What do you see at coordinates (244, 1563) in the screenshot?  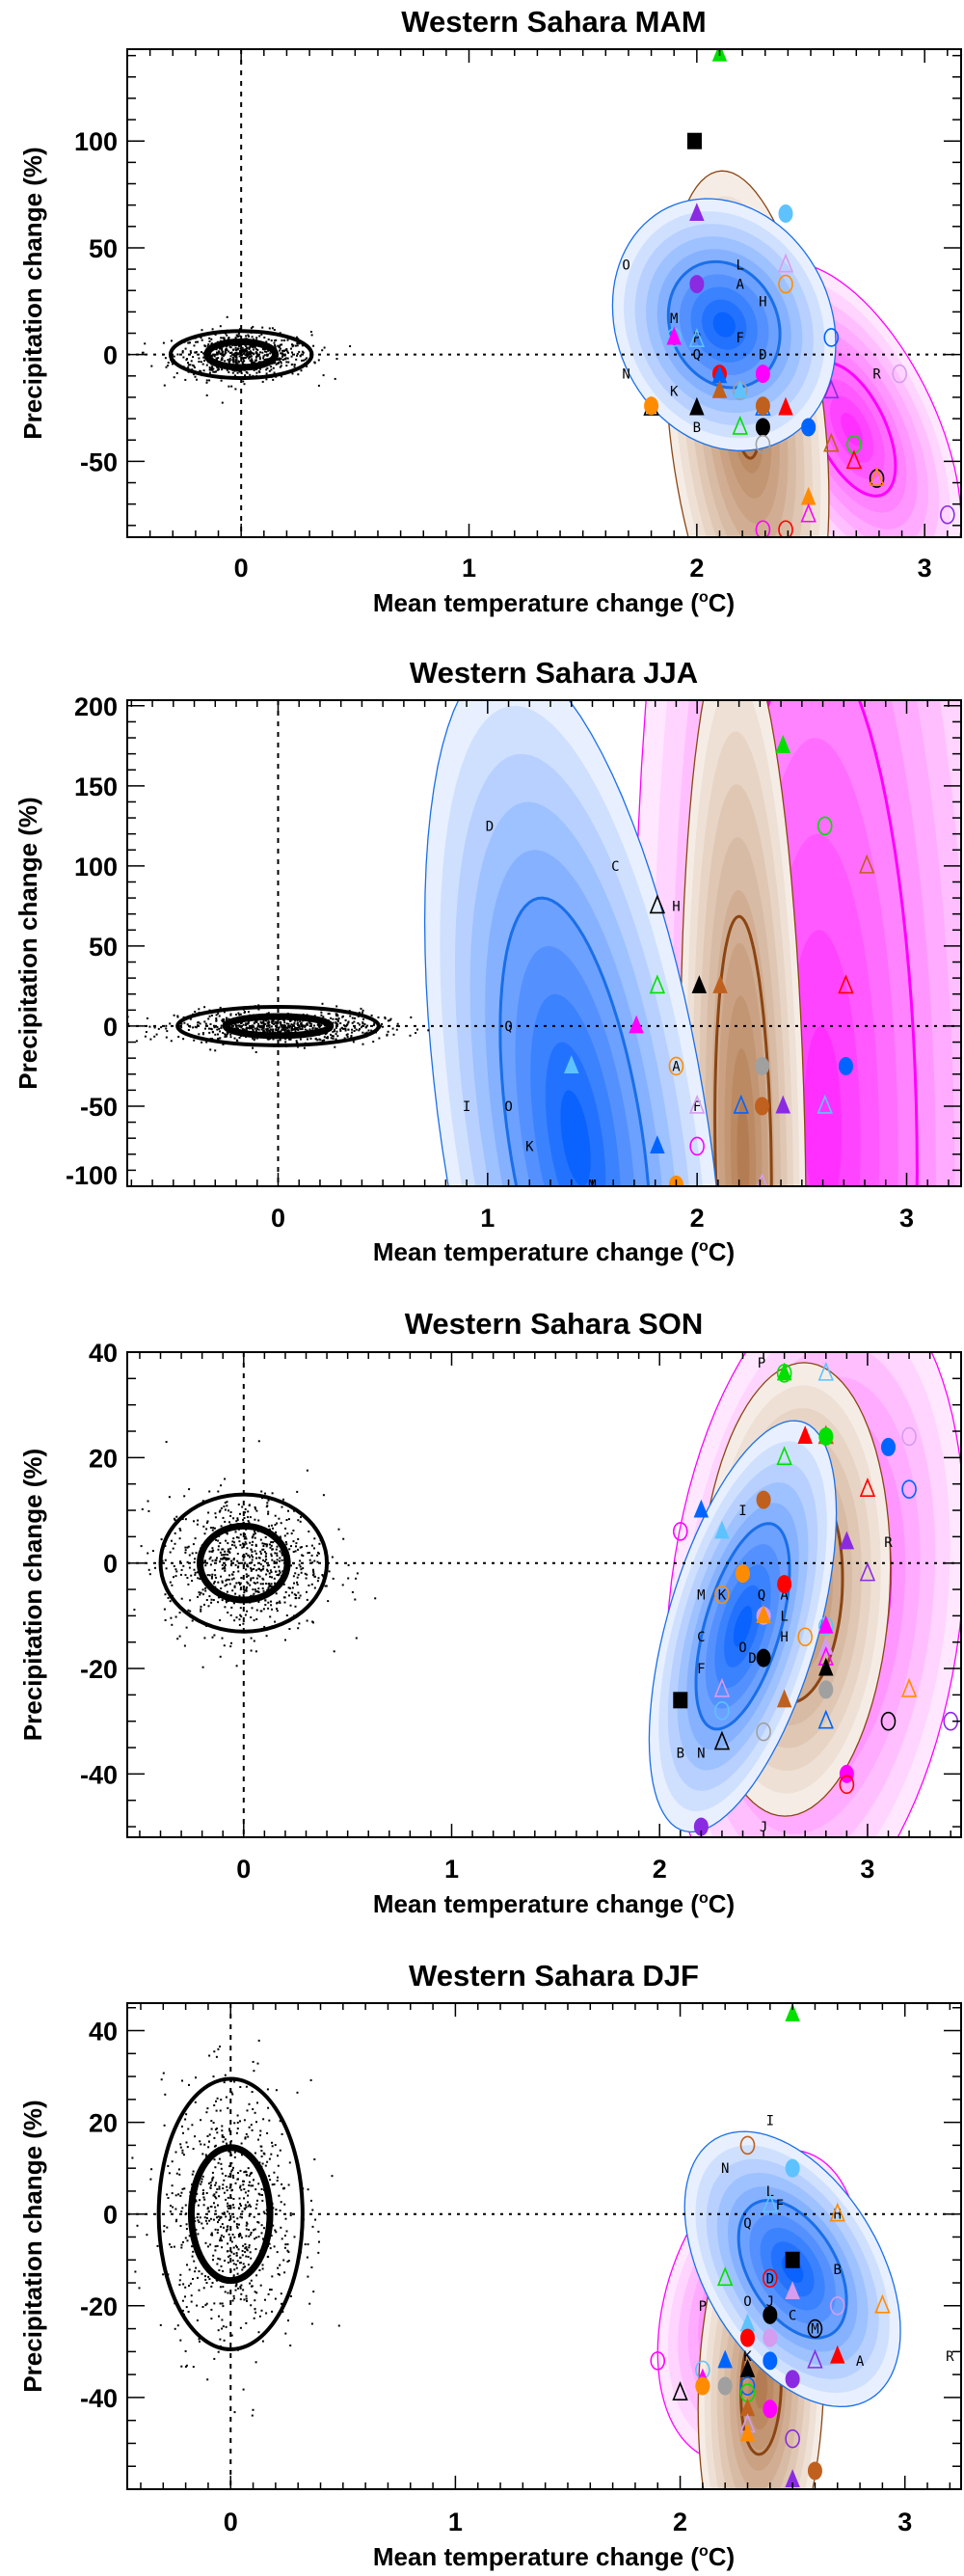 I see `control-contour` at bounding box center [244, 1563].